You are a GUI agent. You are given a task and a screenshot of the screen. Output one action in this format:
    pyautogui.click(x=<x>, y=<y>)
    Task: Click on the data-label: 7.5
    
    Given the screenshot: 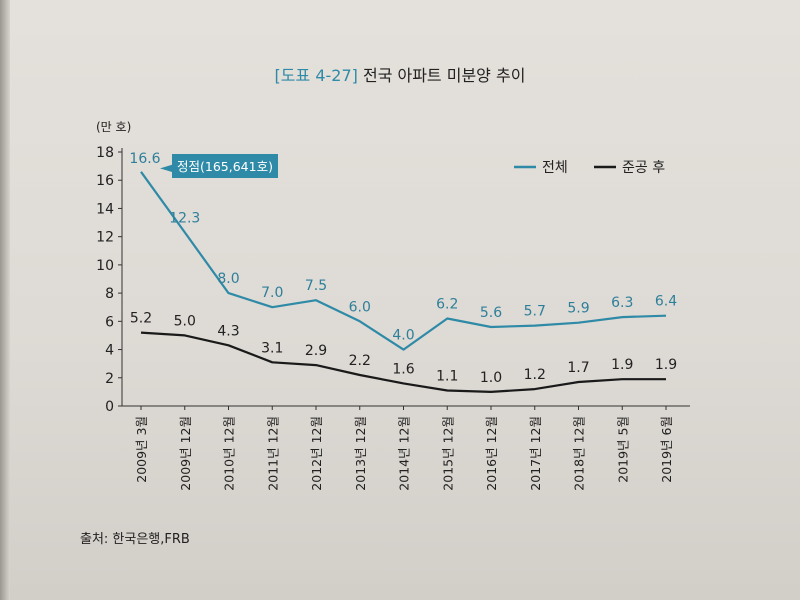 What is the action you would take?
    pyautogui.click(x=316, y=286)
    